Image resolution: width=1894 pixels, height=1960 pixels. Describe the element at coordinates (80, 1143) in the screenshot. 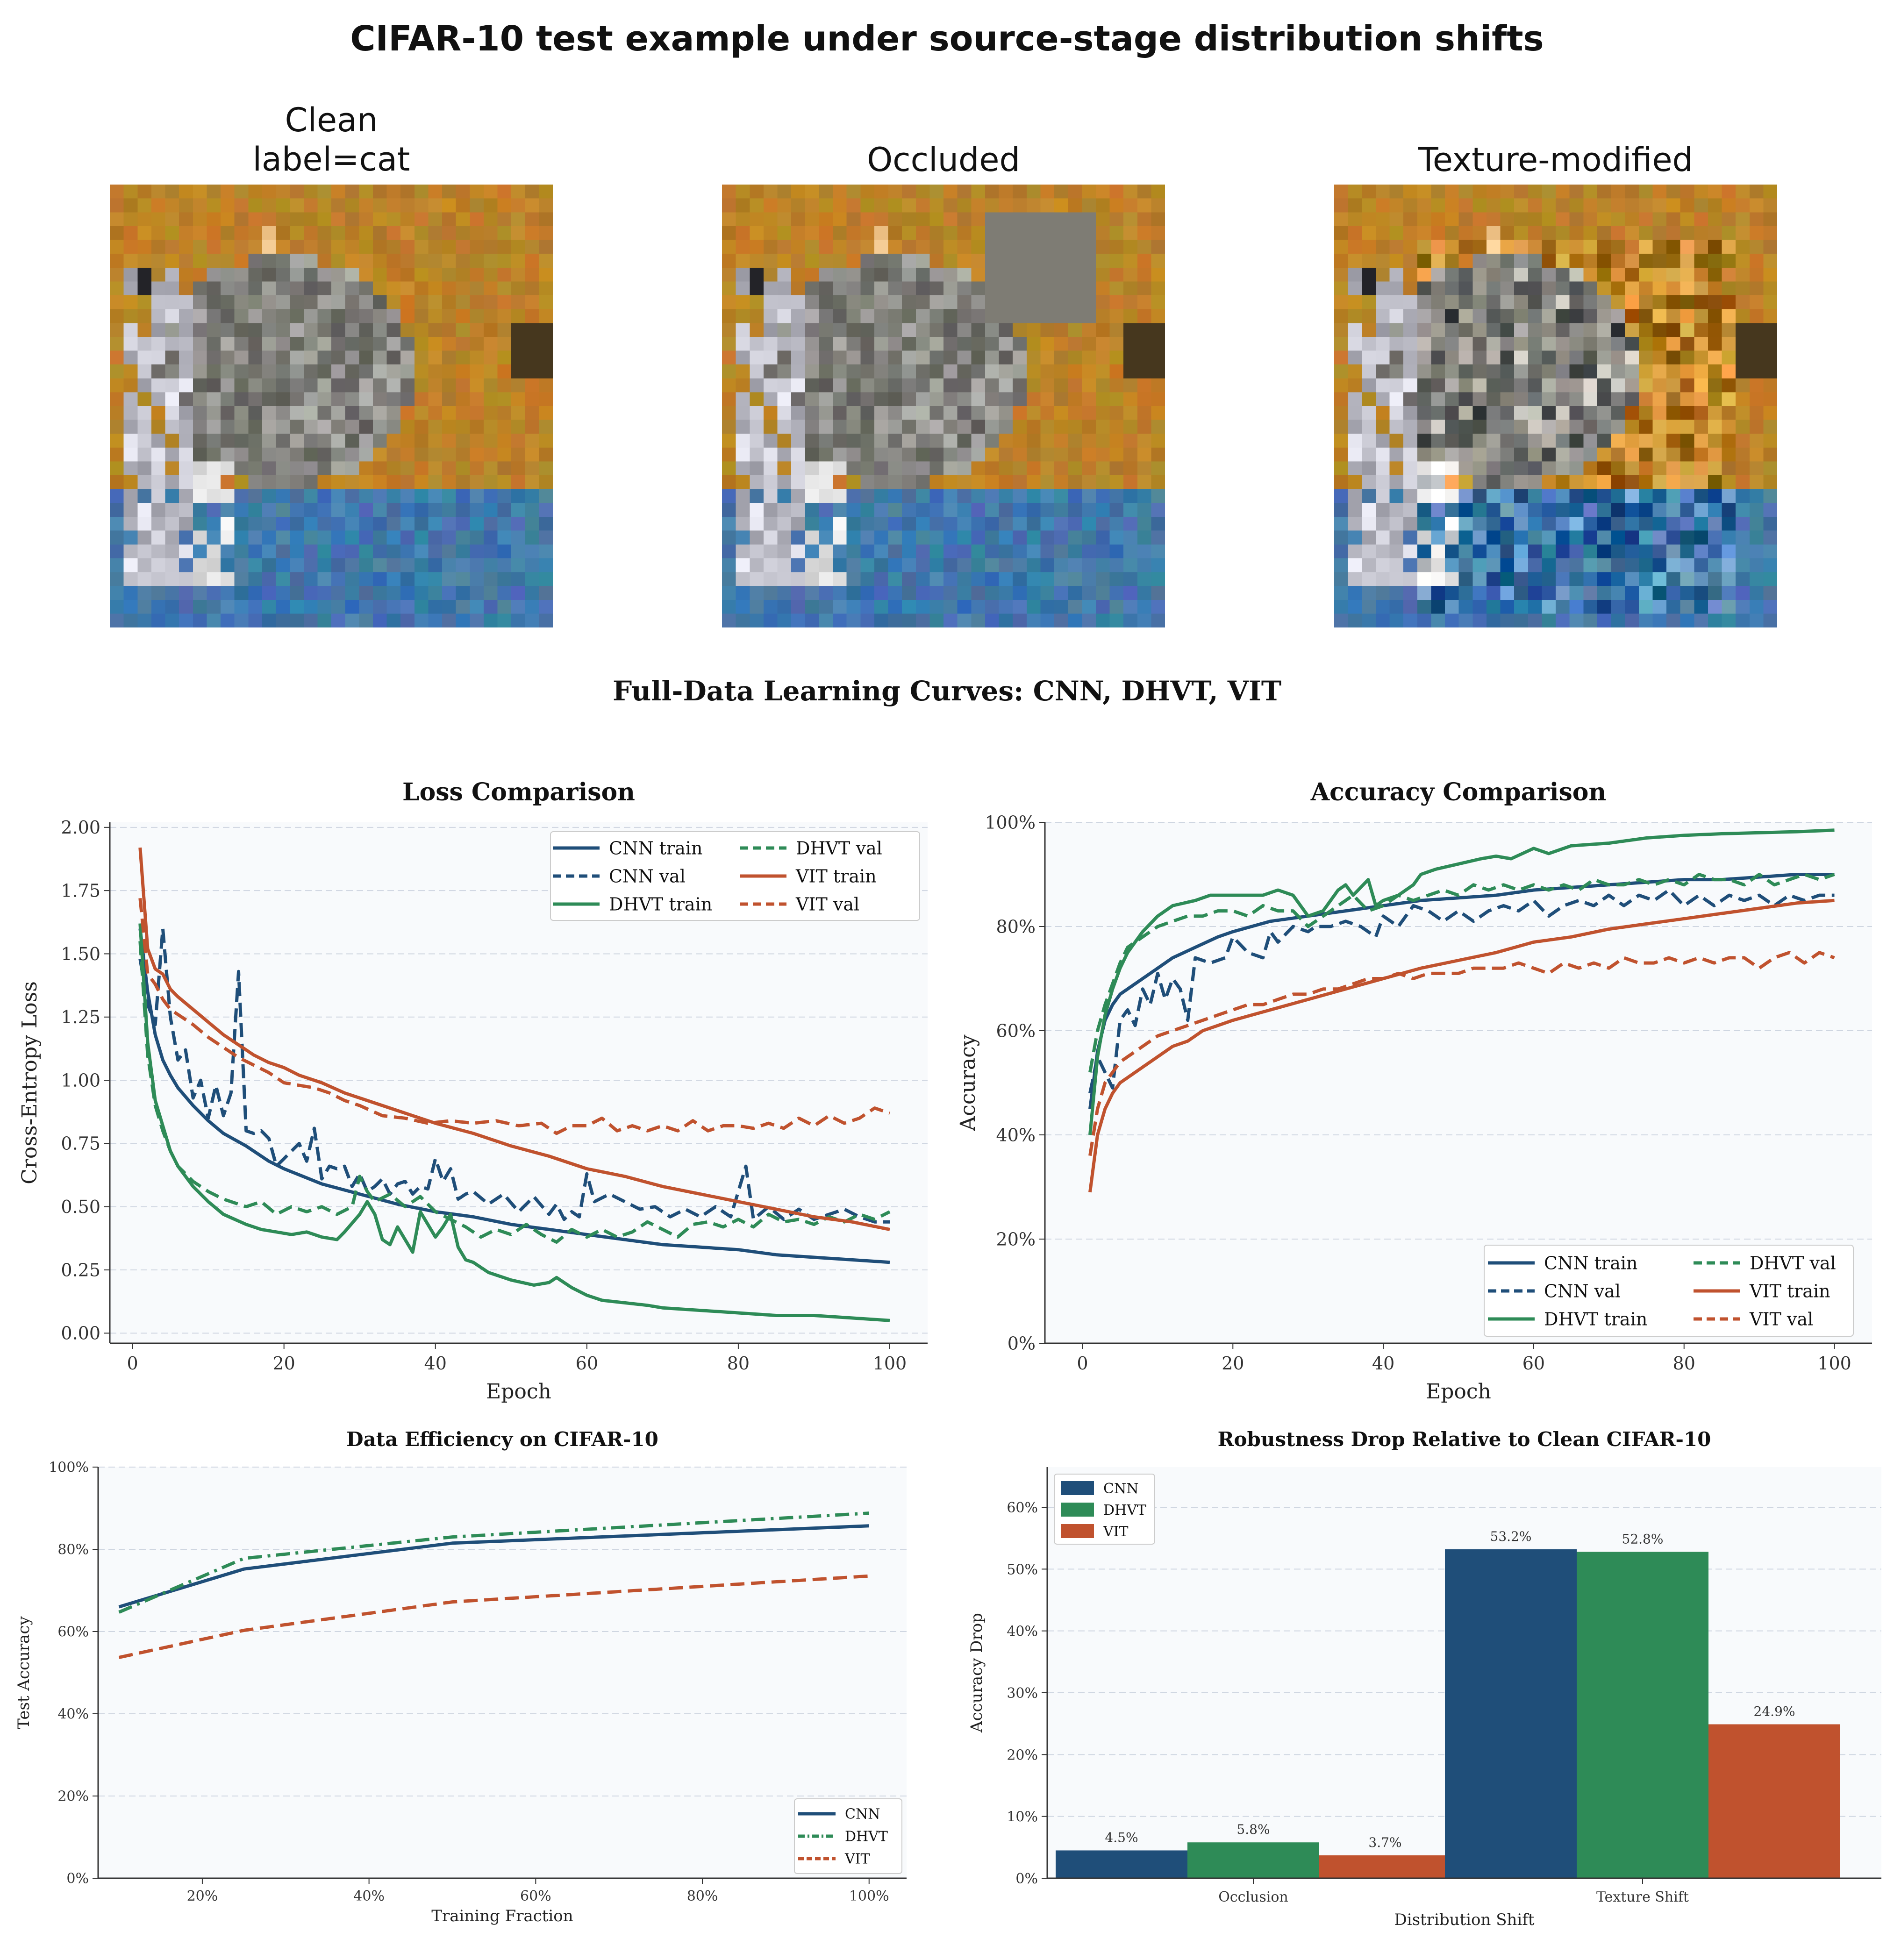

I see `y-tick-label: 0.75` at that location.